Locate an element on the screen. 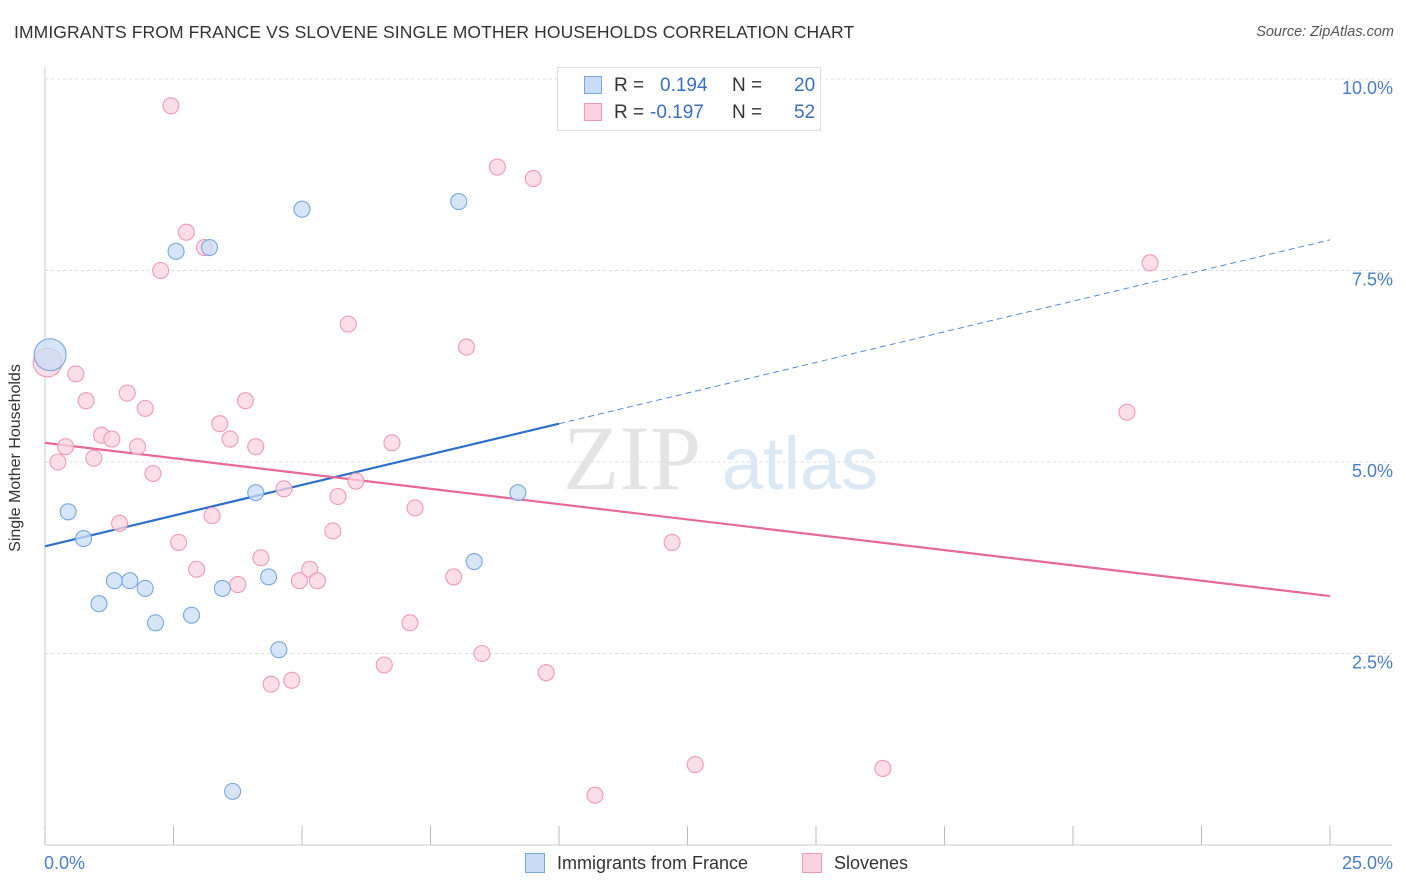  legend-r-value-slovenes: -0.197 is located at coordinates (677, 112).